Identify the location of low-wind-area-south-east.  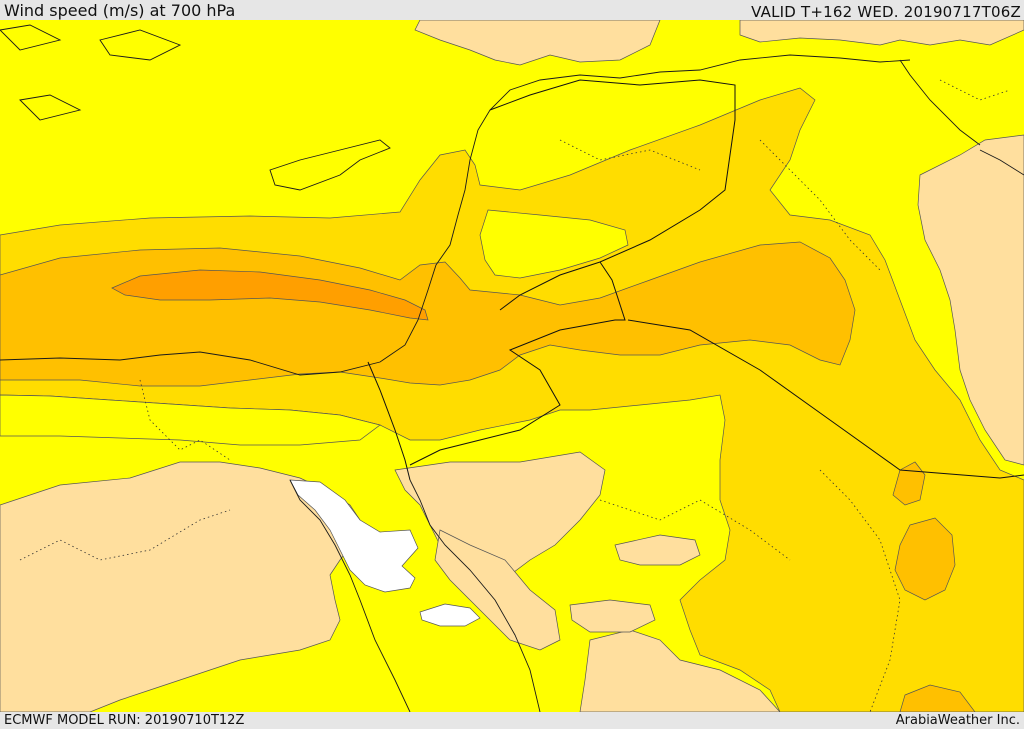
(680, 670).